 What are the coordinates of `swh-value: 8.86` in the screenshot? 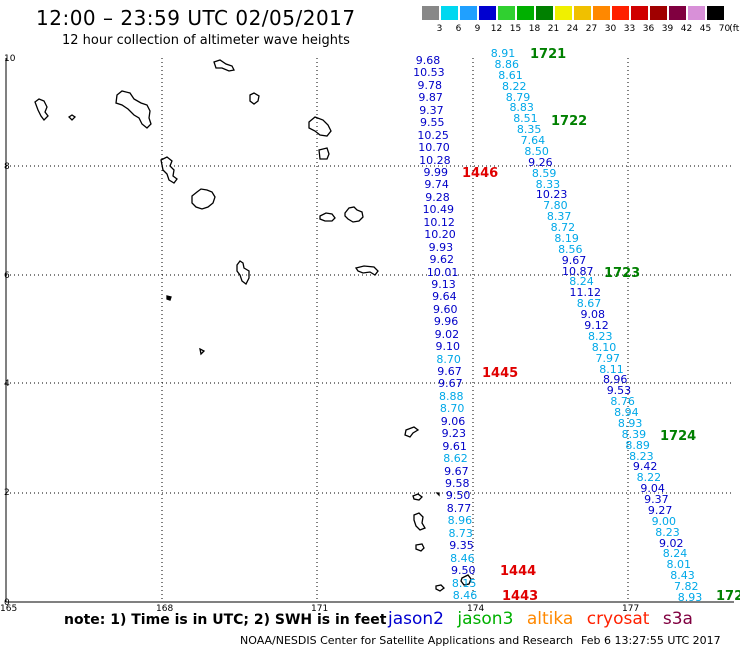 It's located at (506, 64).